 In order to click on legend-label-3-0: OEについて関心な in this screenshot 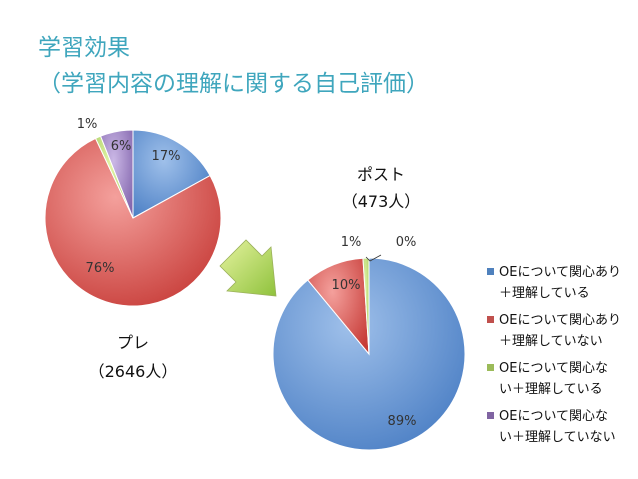, I will do `click(553, 416)`.